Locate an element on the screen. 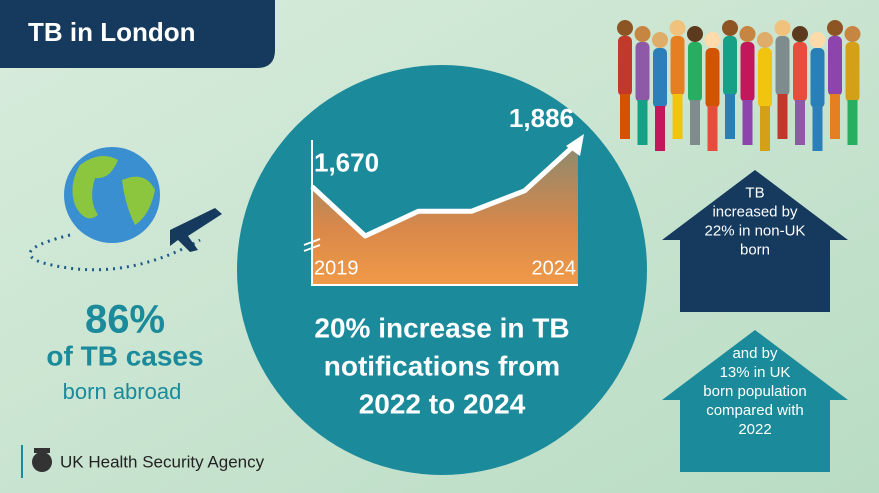  arrow-text: 13% in UK is located at coordinates (755, 372).